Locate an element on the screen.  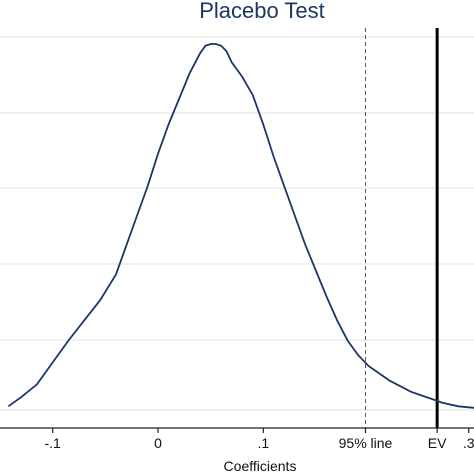
x-tick-label-3: 95% line is located at coordinates (366, 443).